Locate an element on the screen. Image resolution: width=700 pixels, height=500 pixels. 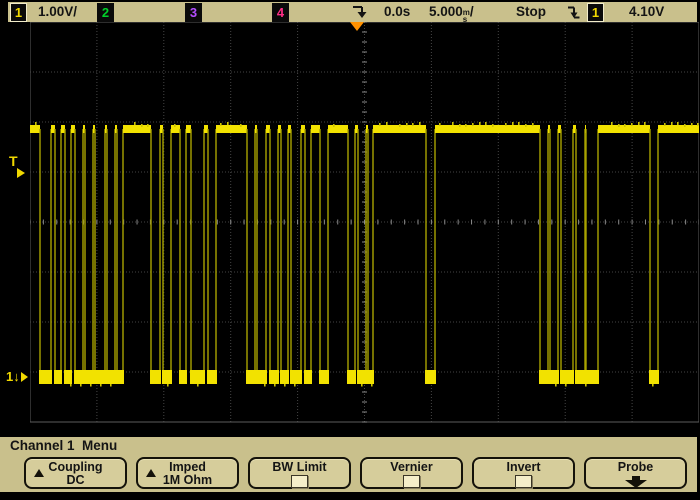
channel-1-ground-marker: 1 ↓ is located at coordinates (17, 377).